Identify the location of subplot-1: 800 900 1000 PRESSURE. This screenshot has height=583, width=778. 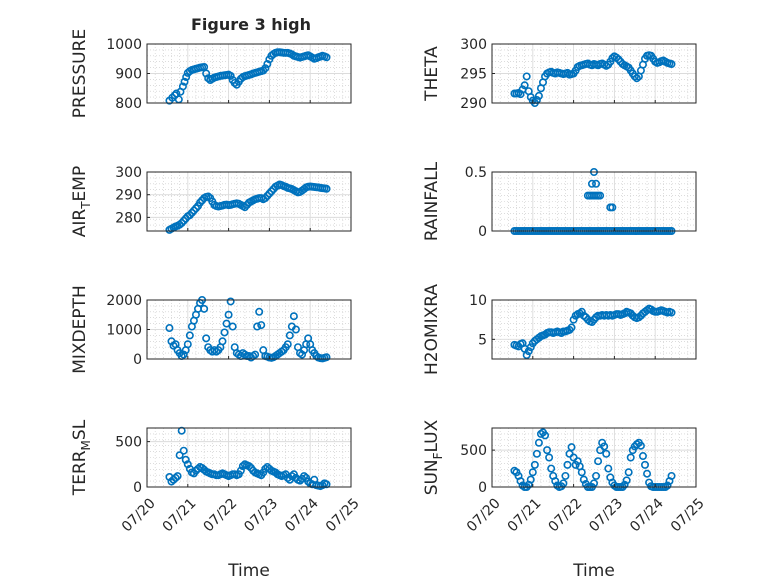
(211, 73).